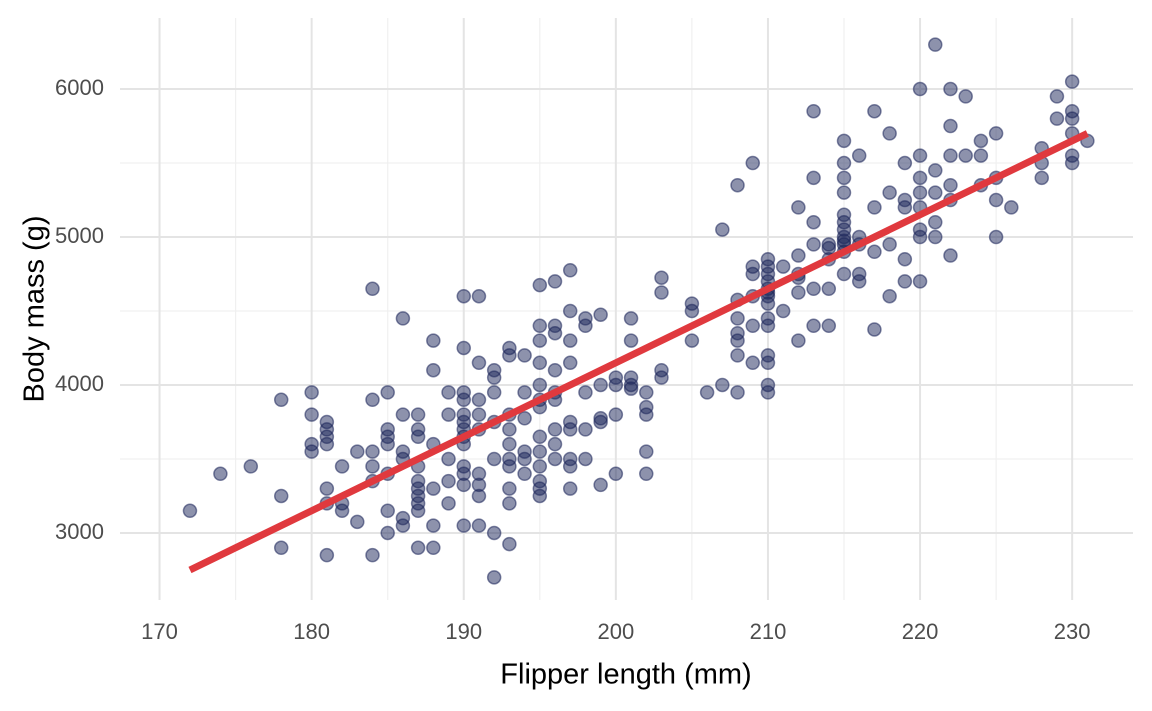 This screenshot has height=711, width=1152. What do you see at coordinates (1072, 631) in the screenshot?
I see `x-tick-label: 230` at bounding box center [1072, 631].